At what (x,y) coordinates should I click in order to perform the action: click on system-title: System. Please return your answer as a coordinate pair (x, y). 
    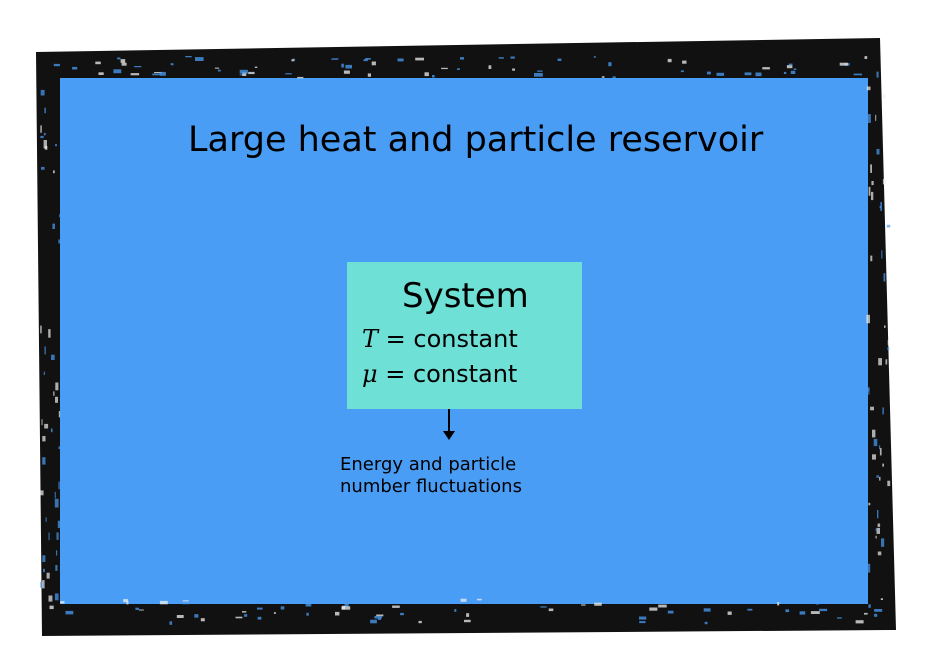
    Looking at the image, I should click on (465, 296).